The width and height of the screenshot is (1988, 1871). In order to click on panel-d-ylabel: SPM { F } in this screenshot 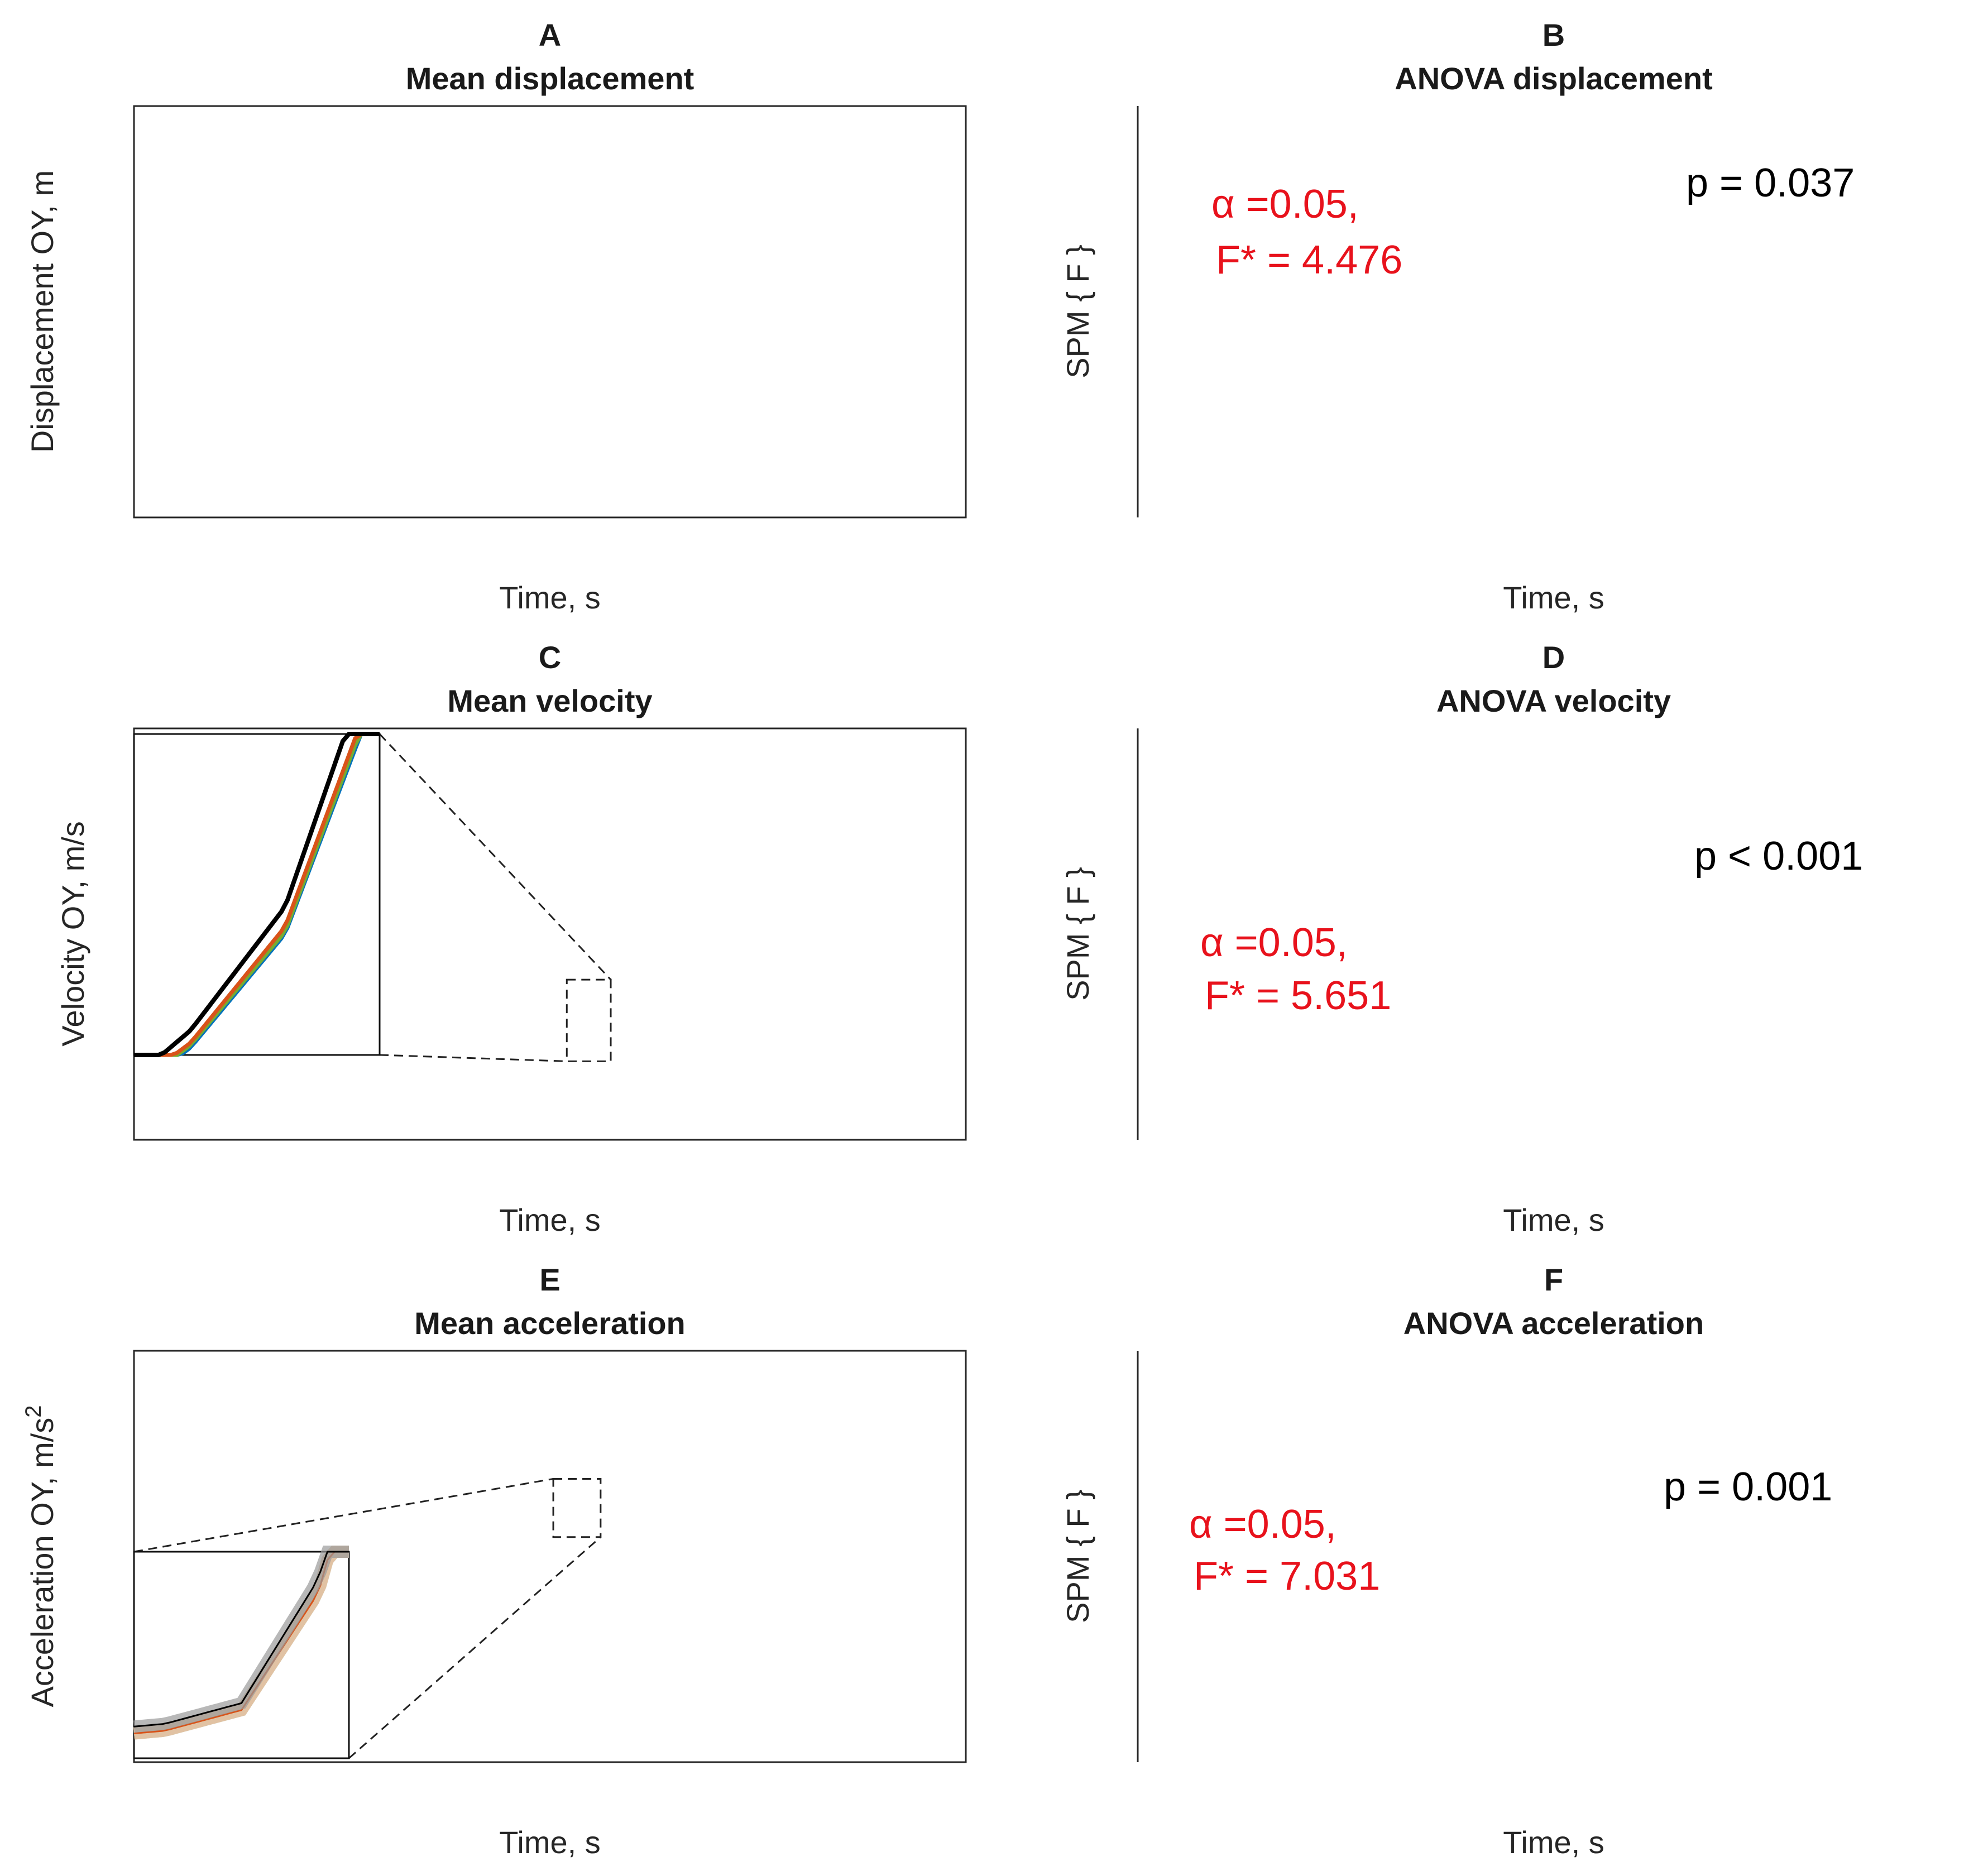, I will do `click(1077, 934)`.